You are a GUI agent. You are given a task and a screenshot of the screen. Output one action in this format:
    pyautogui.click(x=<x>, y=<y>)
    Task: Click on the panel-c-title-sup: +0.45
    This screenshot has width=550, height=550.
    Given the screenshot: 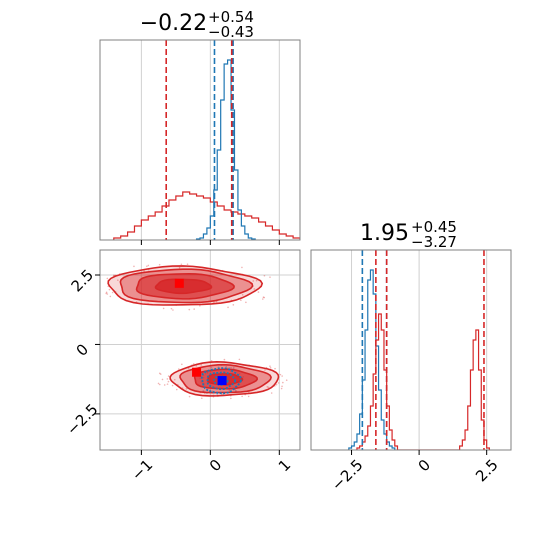 What is the action you would take?
    pyautogui.click(x=434, y=227)
    